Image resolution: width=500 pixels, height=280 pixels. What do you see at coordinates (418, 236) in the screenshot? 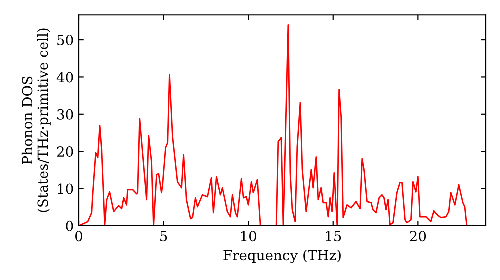
I see `x-tick-label: 20` at bounding box center [418, 236].